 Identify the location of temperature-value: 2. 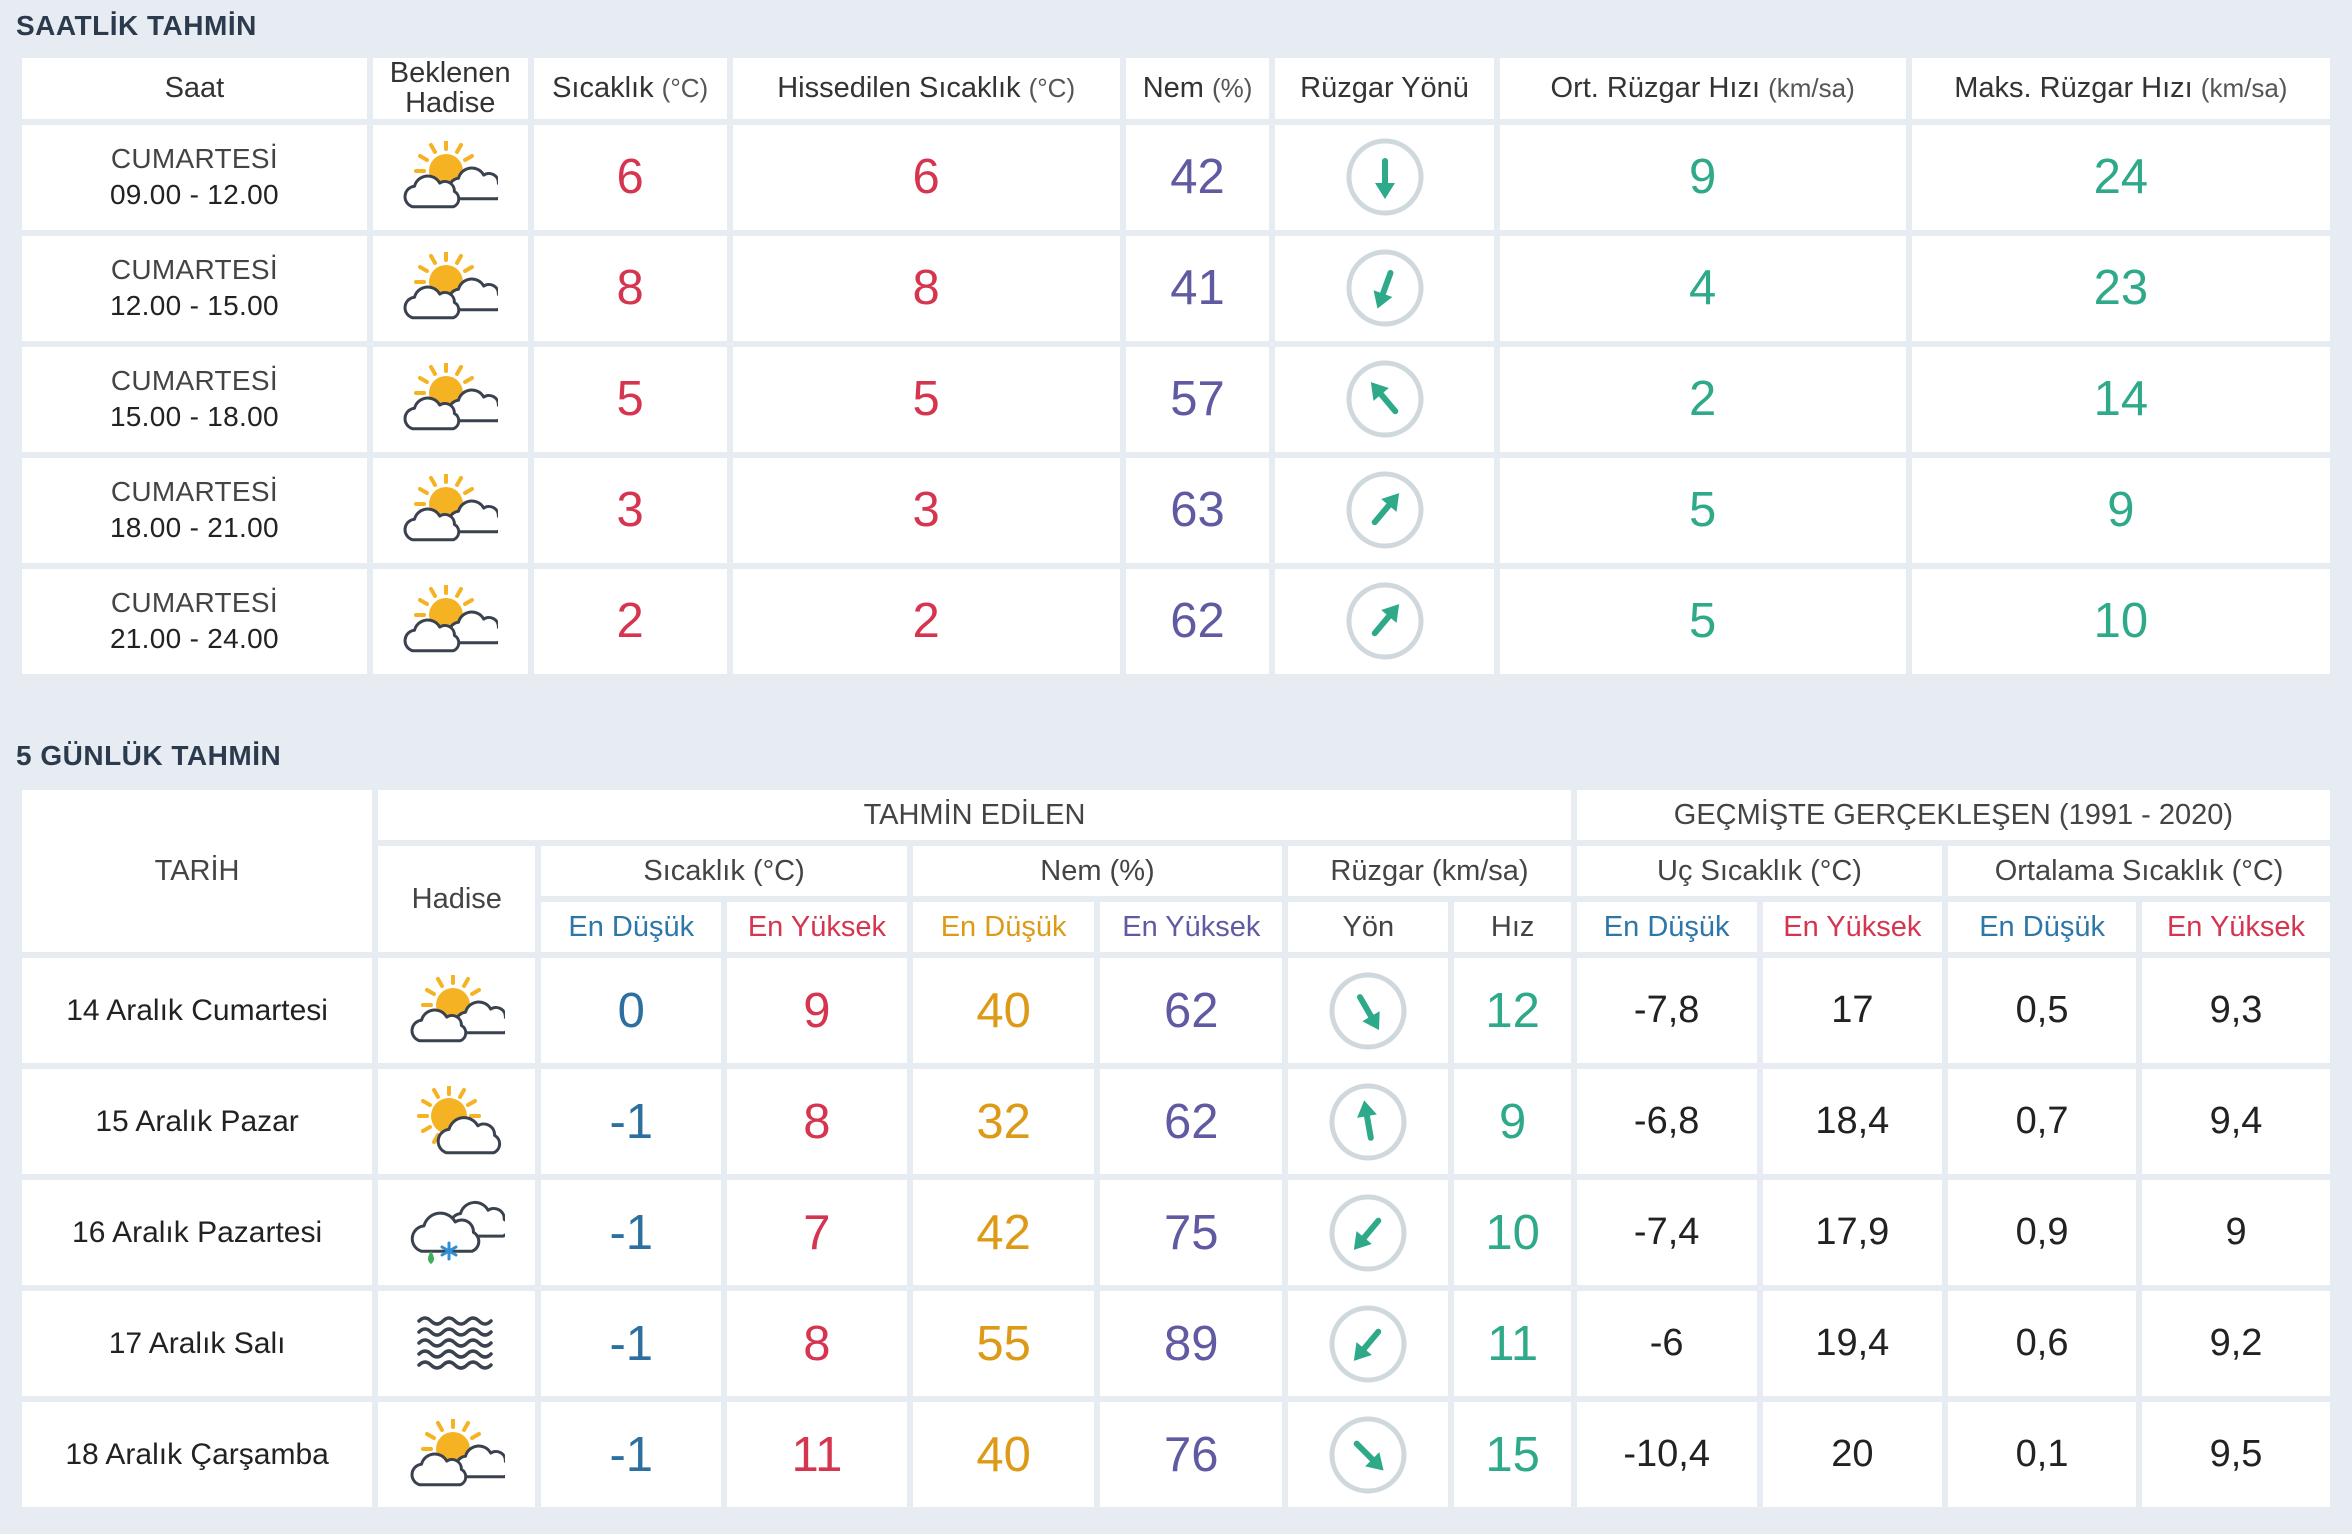
(630, 621).